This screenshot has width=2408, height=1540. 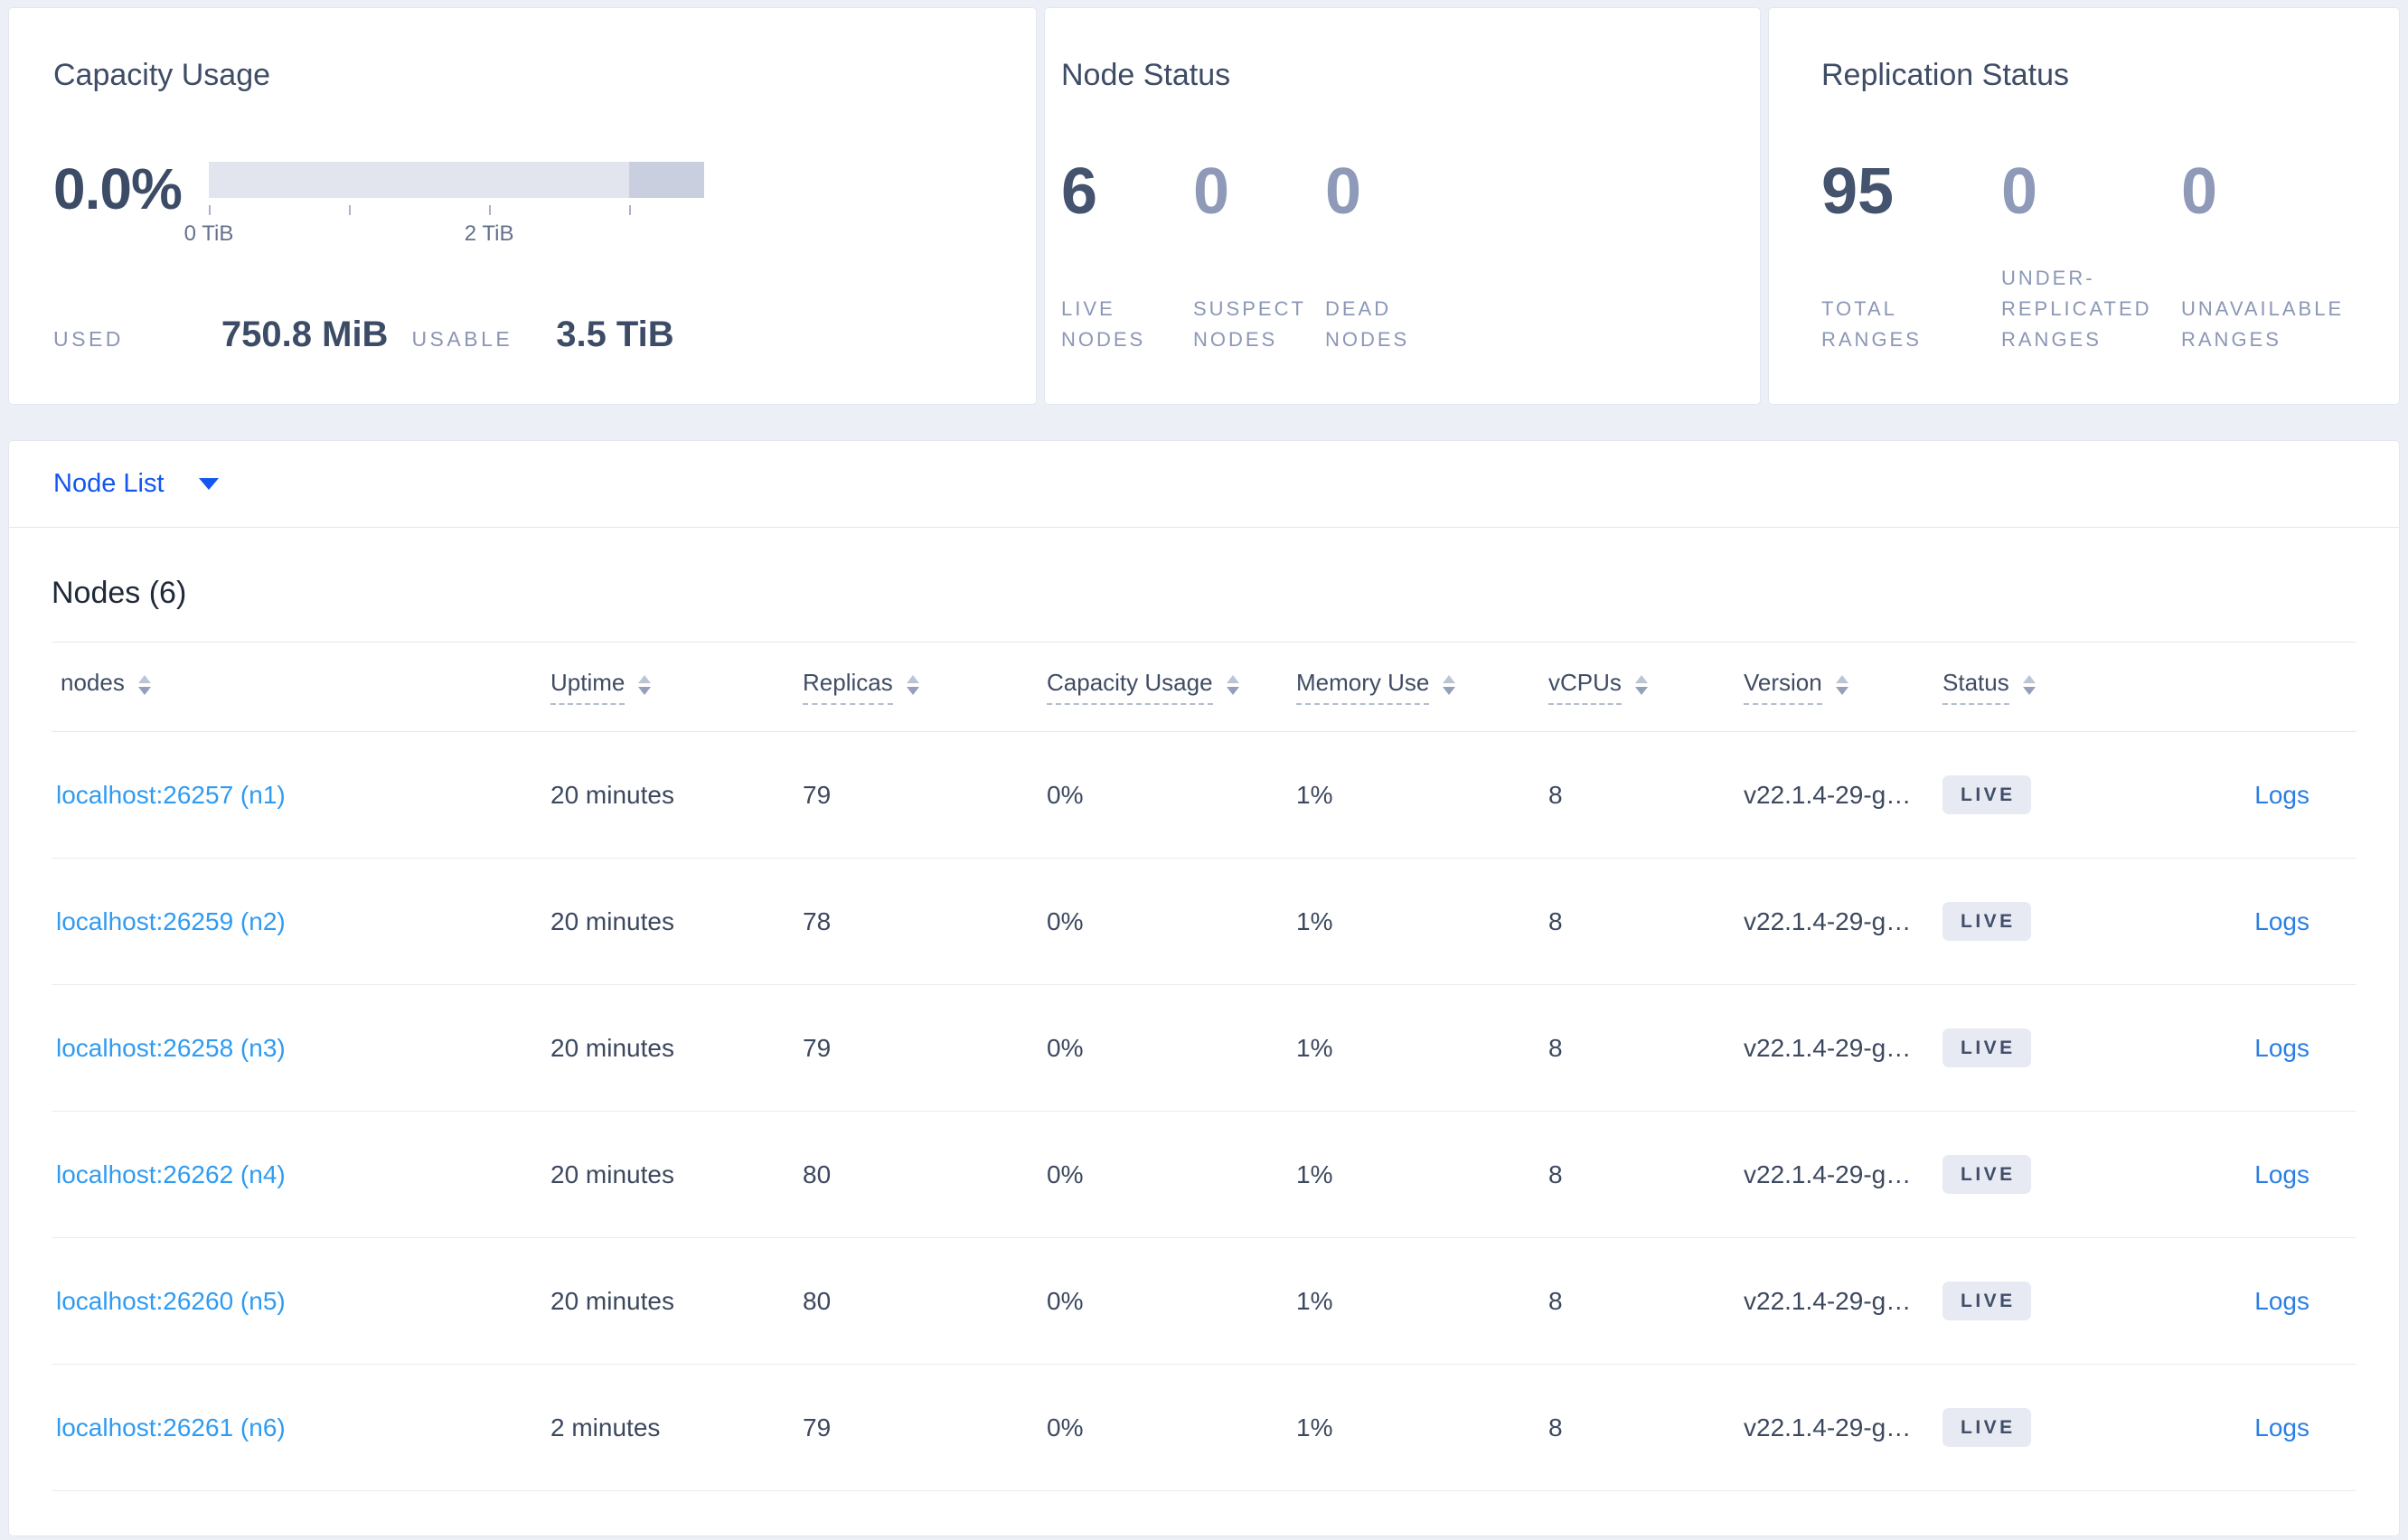 I want to click on column-header: Memory Use, so click(x=1422, y=687).